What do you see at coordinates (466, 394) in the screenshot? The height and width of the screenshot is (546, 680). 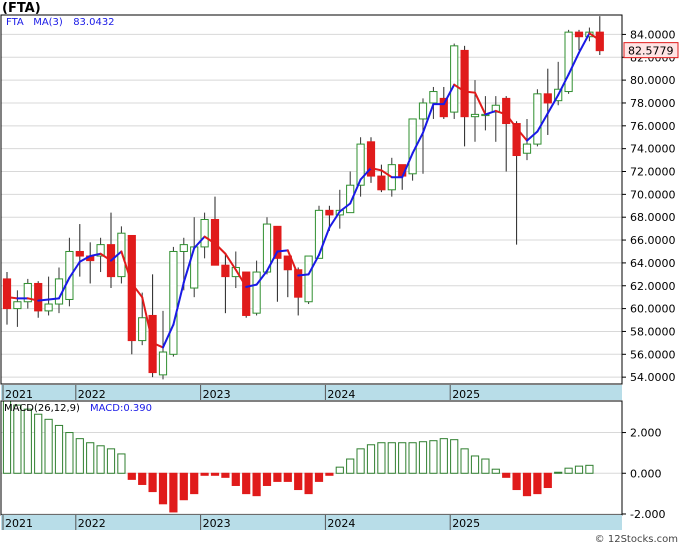 I see `price-x-tick-label: 2025` at bounding box center [466, 394].